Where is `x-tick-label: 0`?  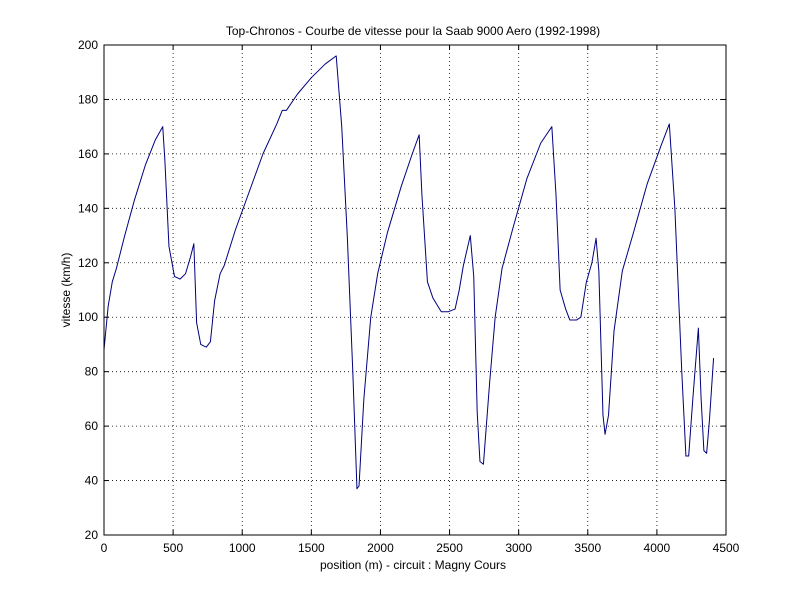
x-tick-label: 0 is located at coordinates (104, 548).